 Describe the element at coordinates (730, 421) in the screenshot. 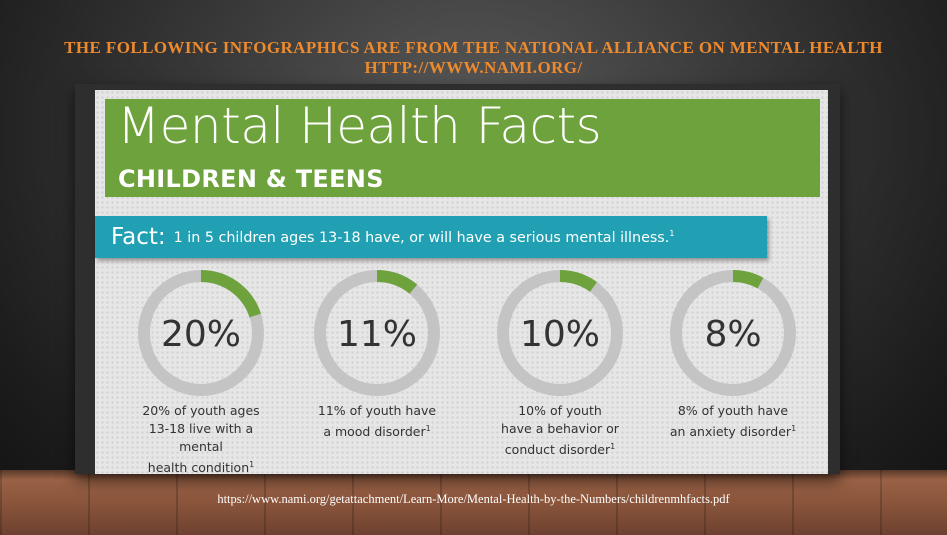

I see `stat-description-text: 8% of youth have an anxiety disorder` at that location.